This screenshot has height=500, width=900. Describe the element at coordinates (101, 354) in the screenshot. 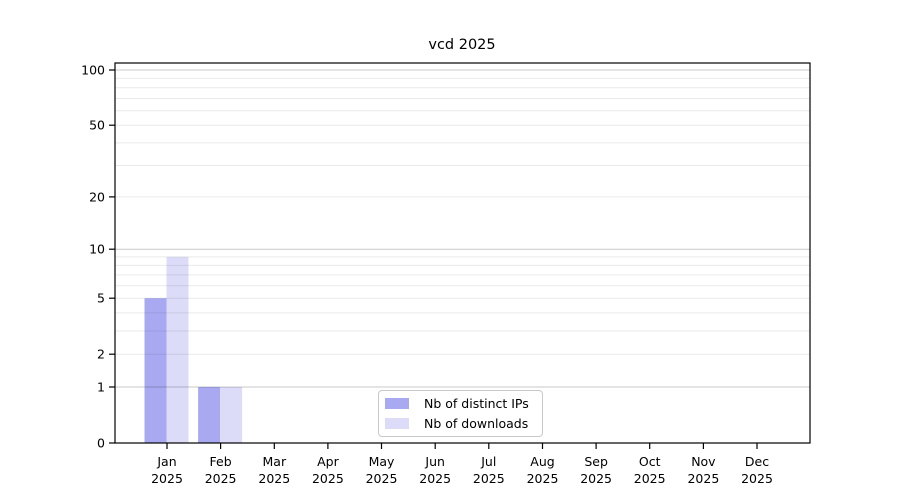

I see `y-tick-label: 2` at that location.